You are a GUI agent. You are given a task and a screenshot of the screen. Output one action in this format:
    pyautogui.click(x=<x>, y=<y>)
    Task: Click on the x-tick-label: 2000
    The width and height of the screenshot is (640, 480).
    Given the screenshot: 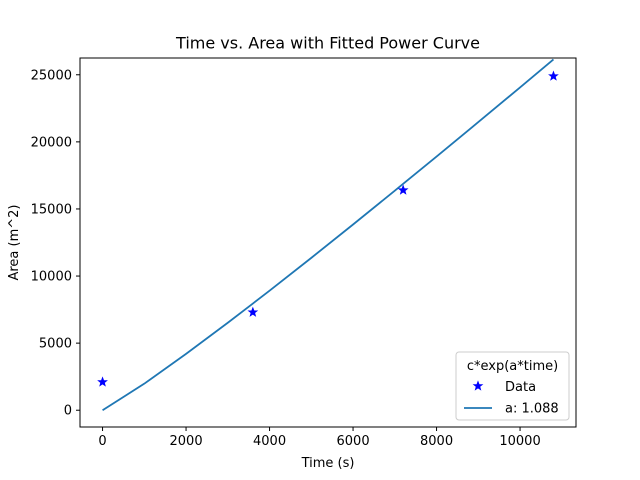 What is the action you would take?
    pyautogui.click(x=186, y=441)
    